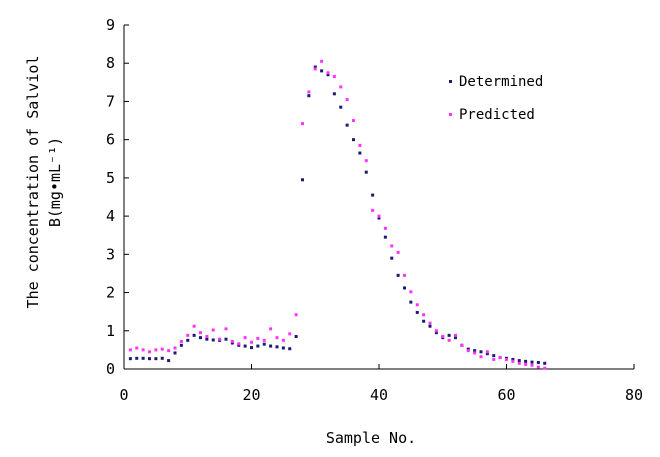 The width and height of the screenshot is (660, 457). What do you see at coordinates (55, 182) in the screenshot?
I see `y-axis-title-line-2: B(mg•mL⁻¹)` at bounding box center [55, 182].